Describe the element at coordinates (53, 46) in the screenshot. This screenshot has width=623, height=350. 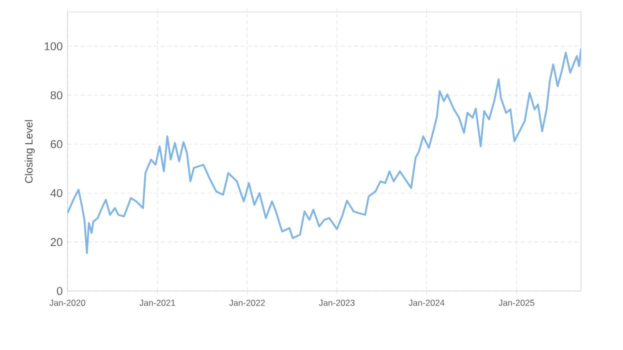
I see `y-tick-label: 100` at that location.